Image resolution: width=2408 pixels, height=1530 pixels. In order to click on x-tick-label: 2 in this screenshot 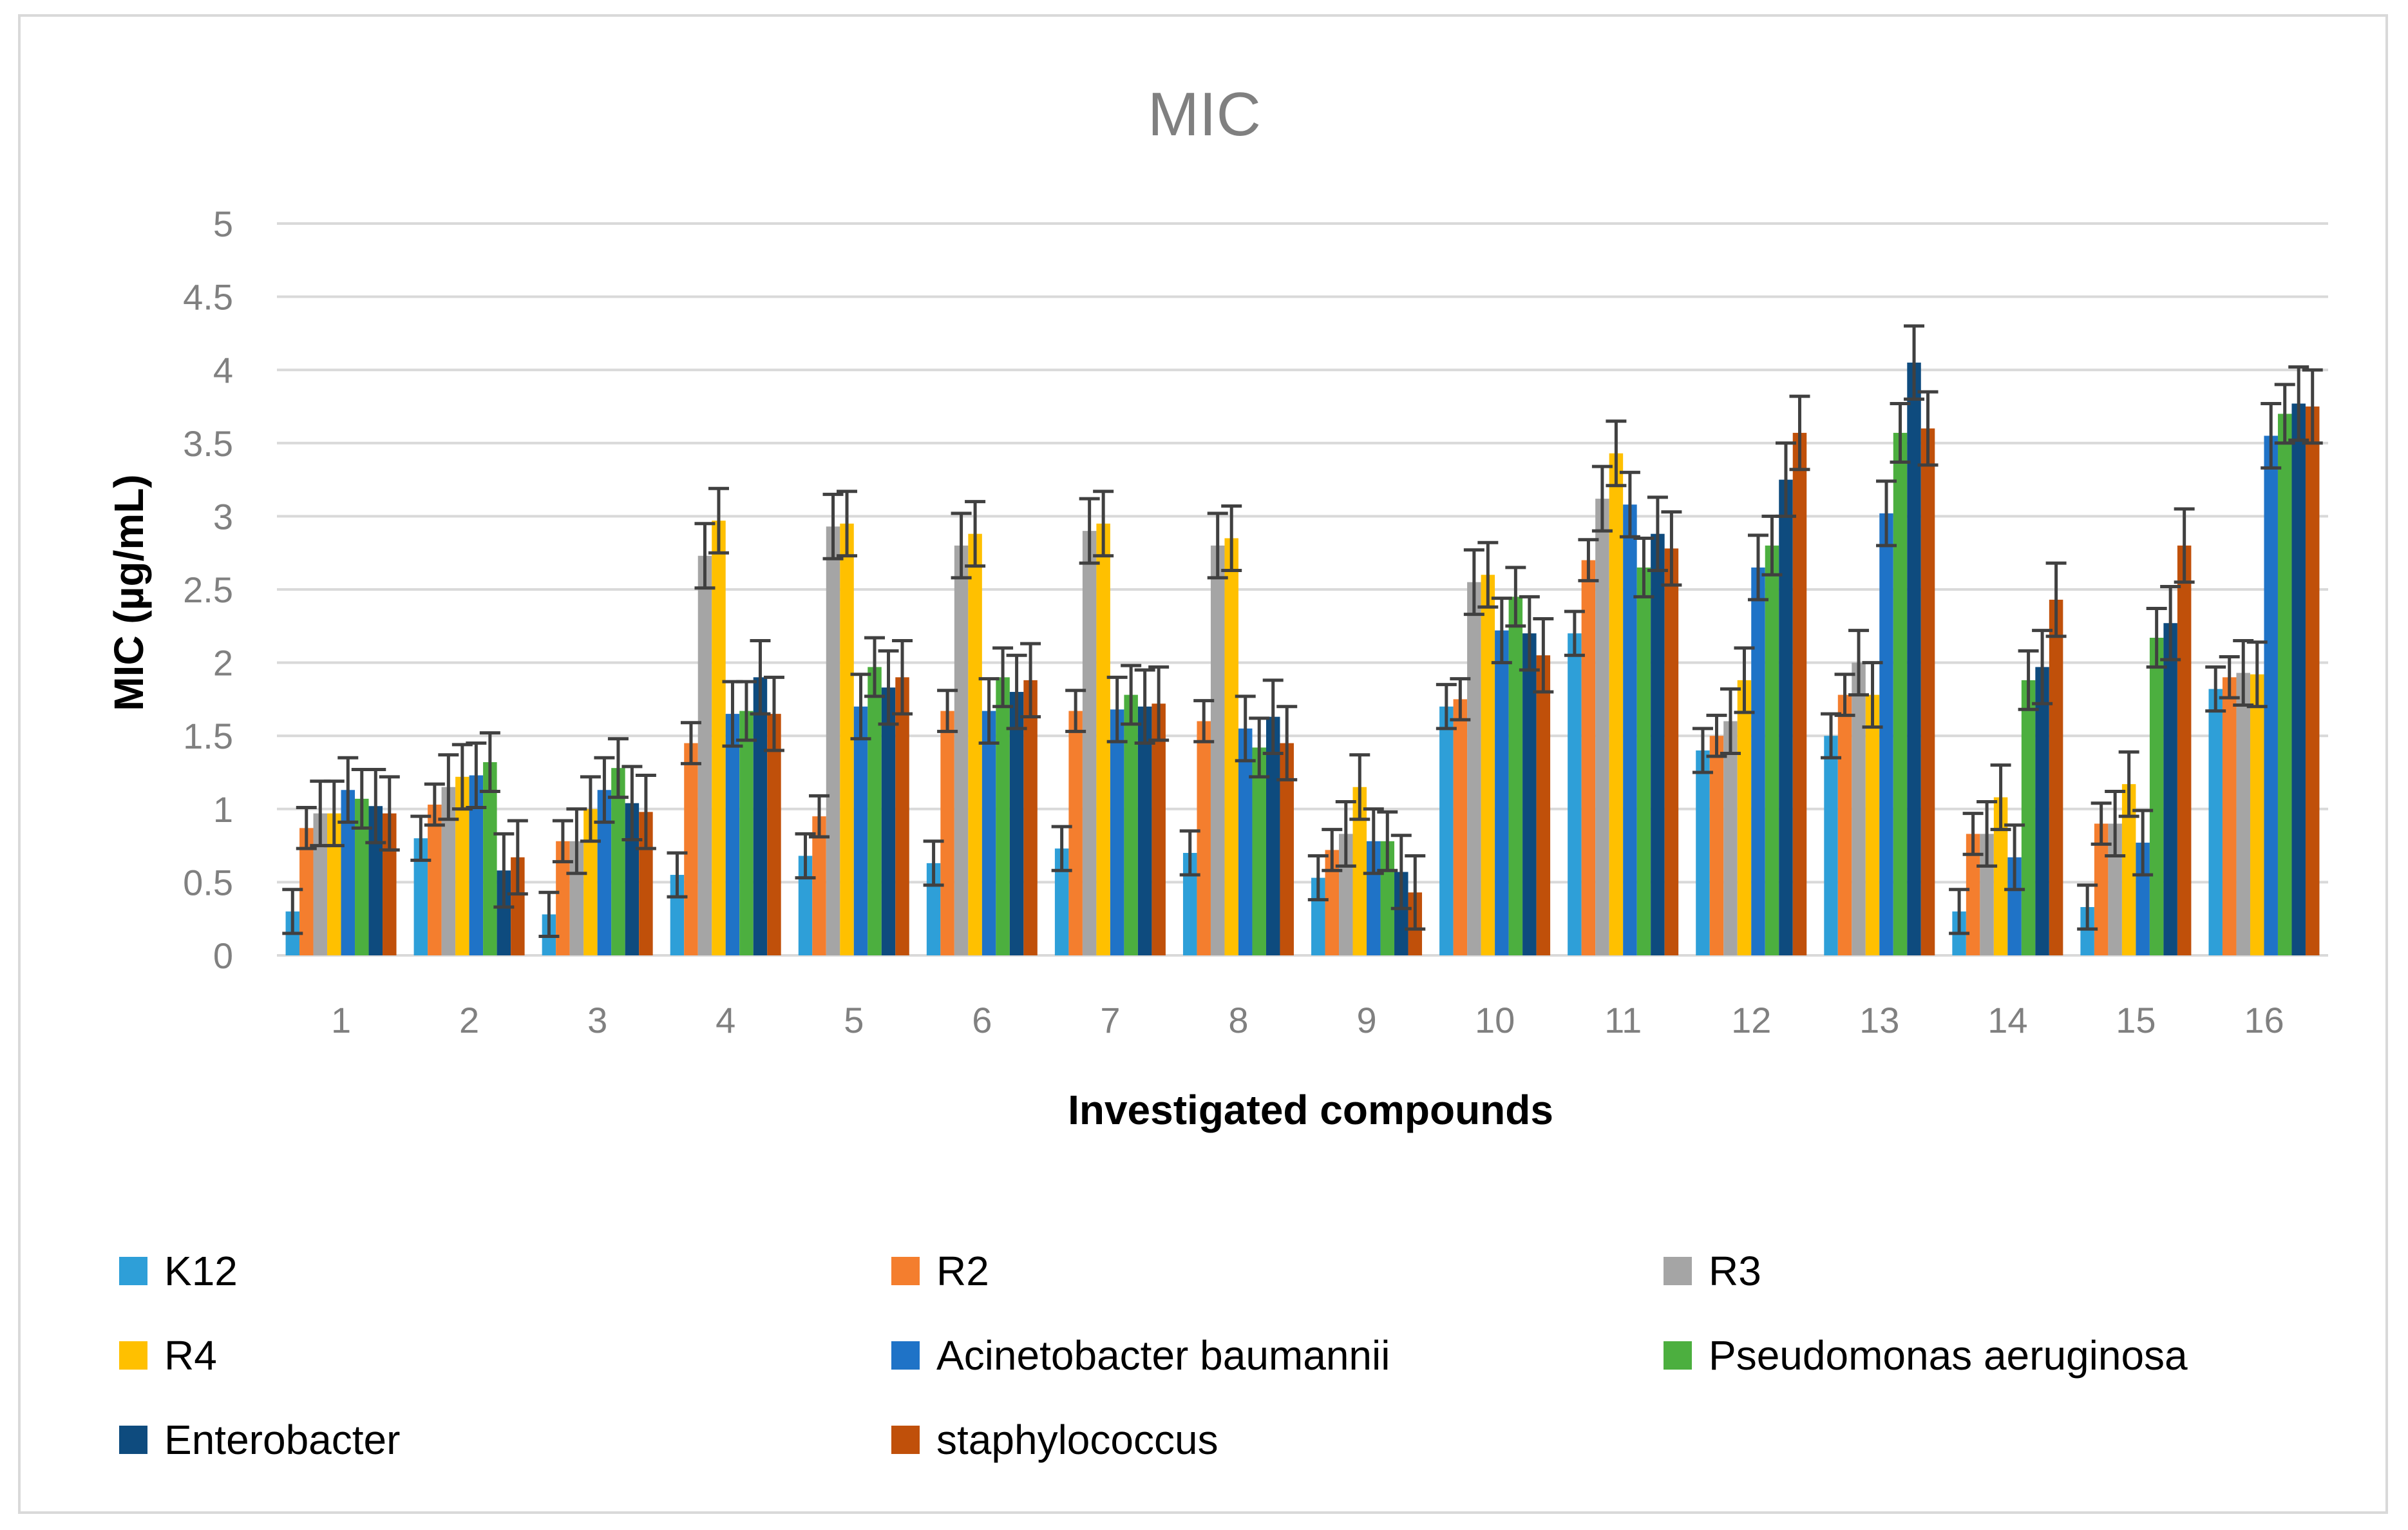, I will do `click(469, 1020)`.